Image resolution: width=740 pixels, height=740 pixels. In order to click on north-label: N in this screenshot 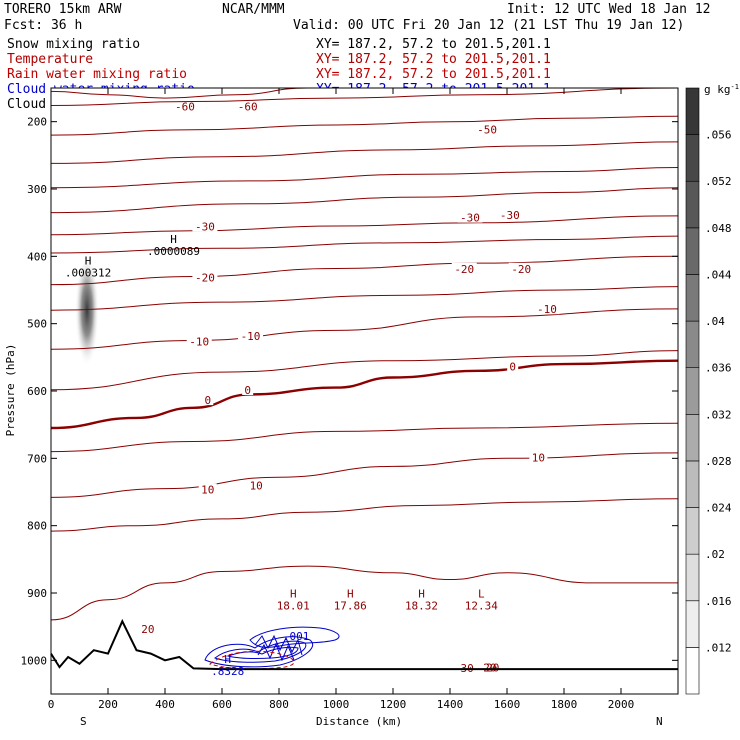, I will do `click(659, 721)`.